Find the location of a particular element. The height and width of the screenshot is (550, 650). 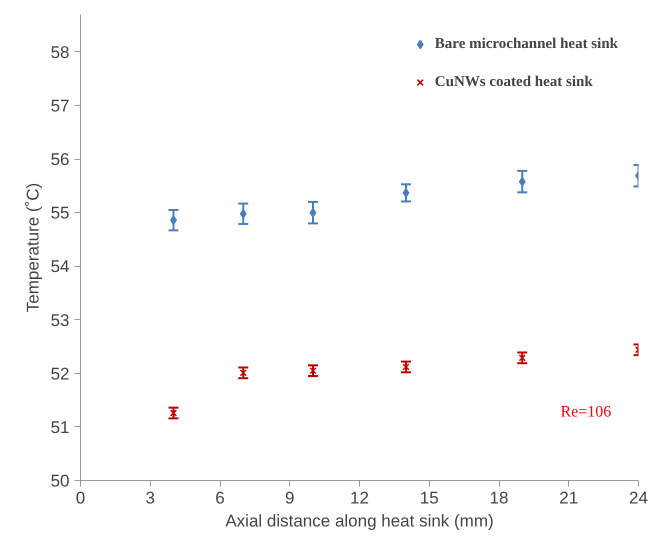

x-tick-label: 6 is located at coordinates (220, 498).